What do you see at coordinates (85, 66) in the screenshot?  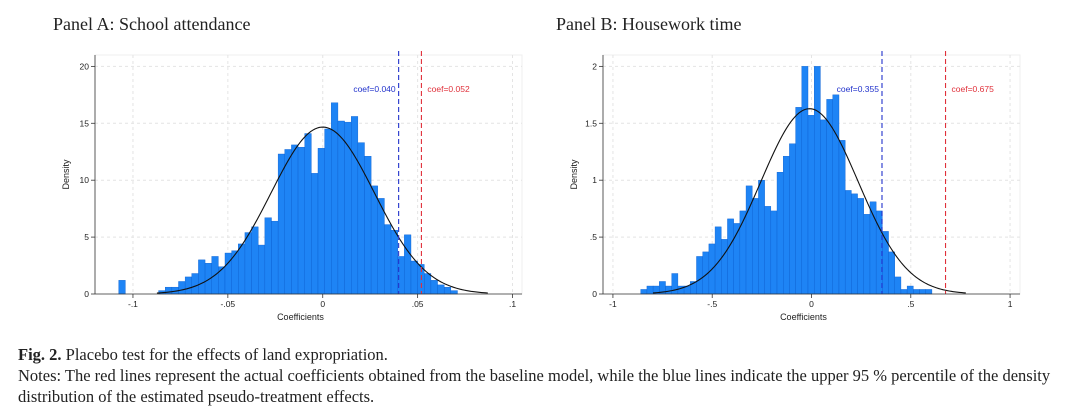 I see `y-tick-label: 20` at bounding box center [85, 66].